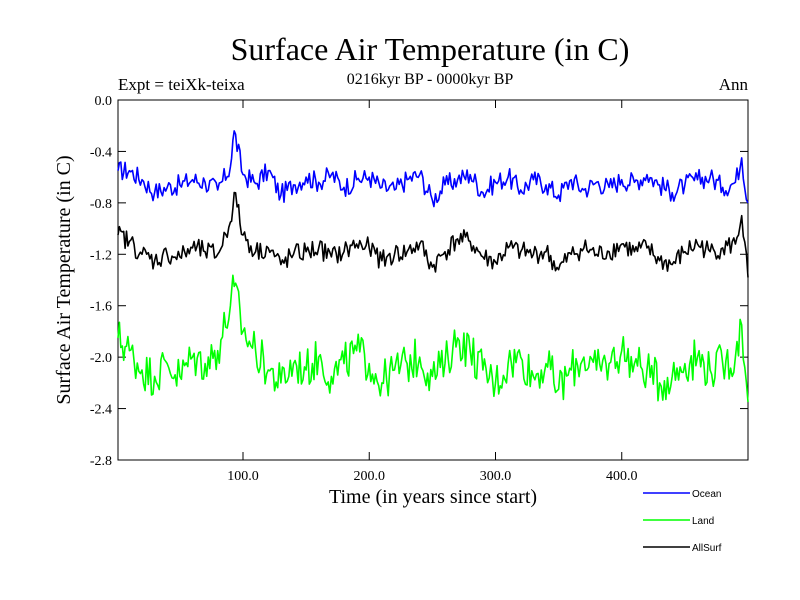  I want to click on legend-label-land: Land, so click(703, 521).